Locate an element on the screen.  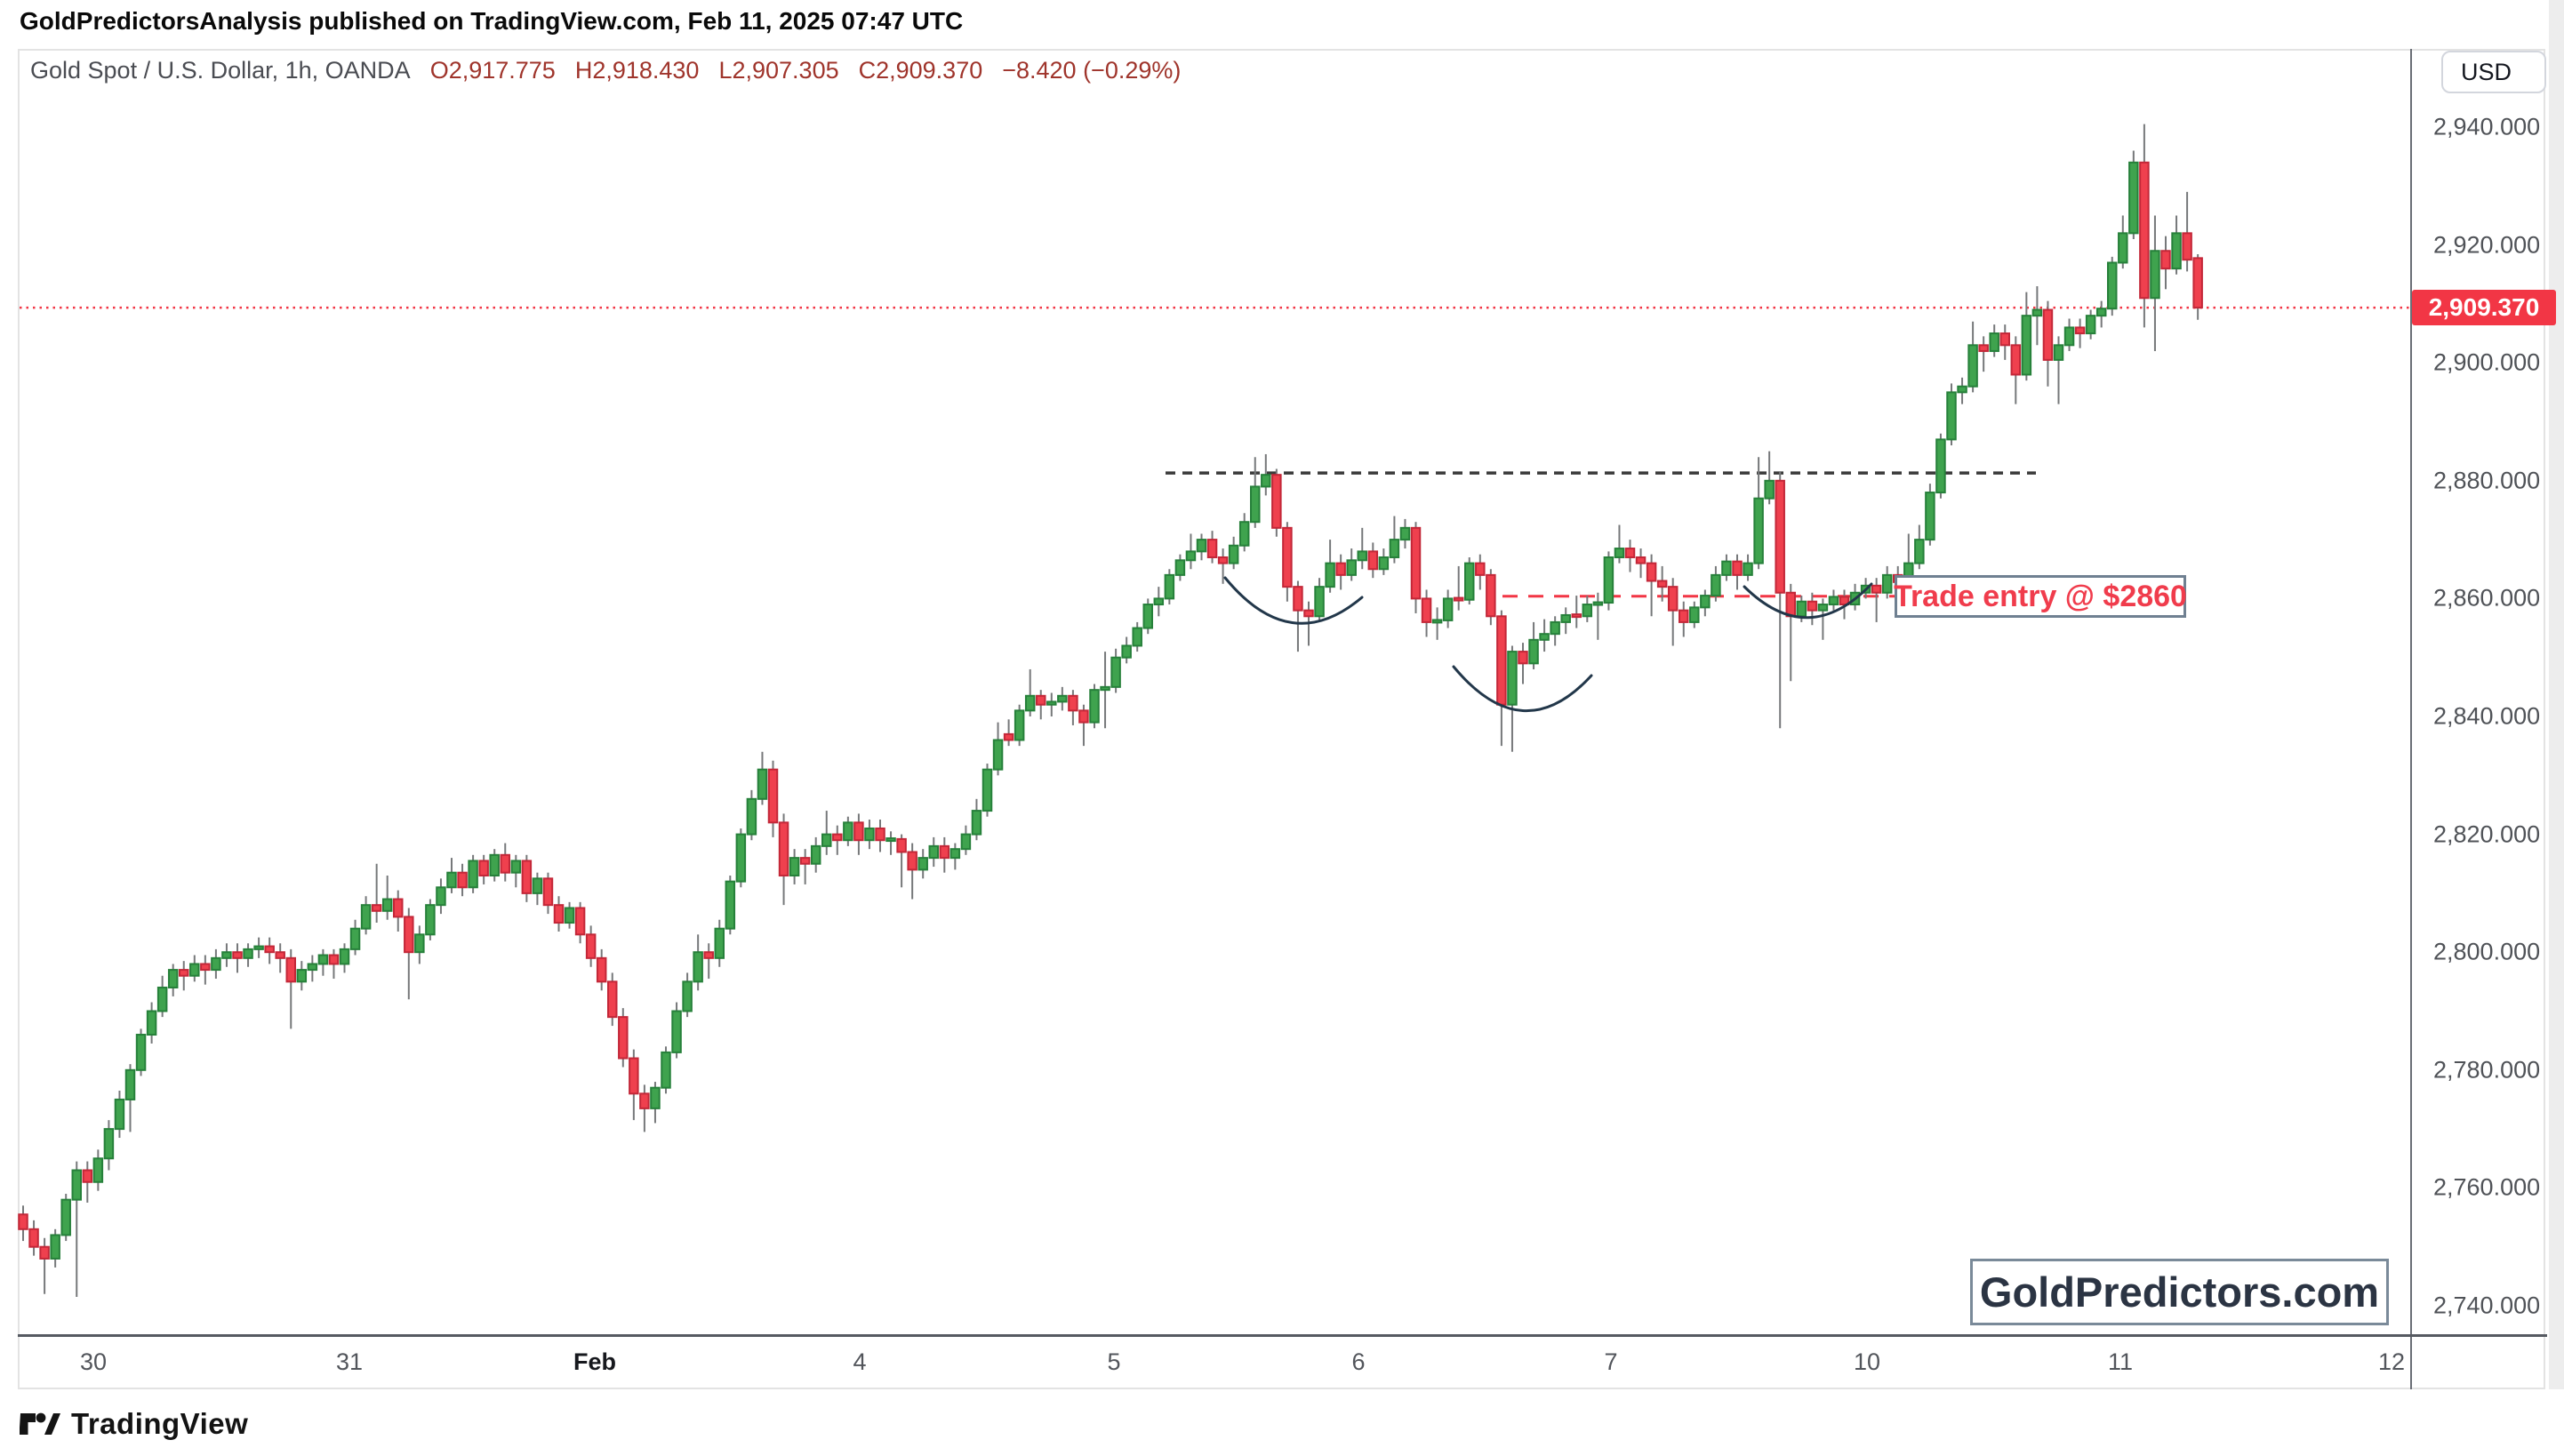
time-tick-label: 5 is located at coordinates (1114, 1361).